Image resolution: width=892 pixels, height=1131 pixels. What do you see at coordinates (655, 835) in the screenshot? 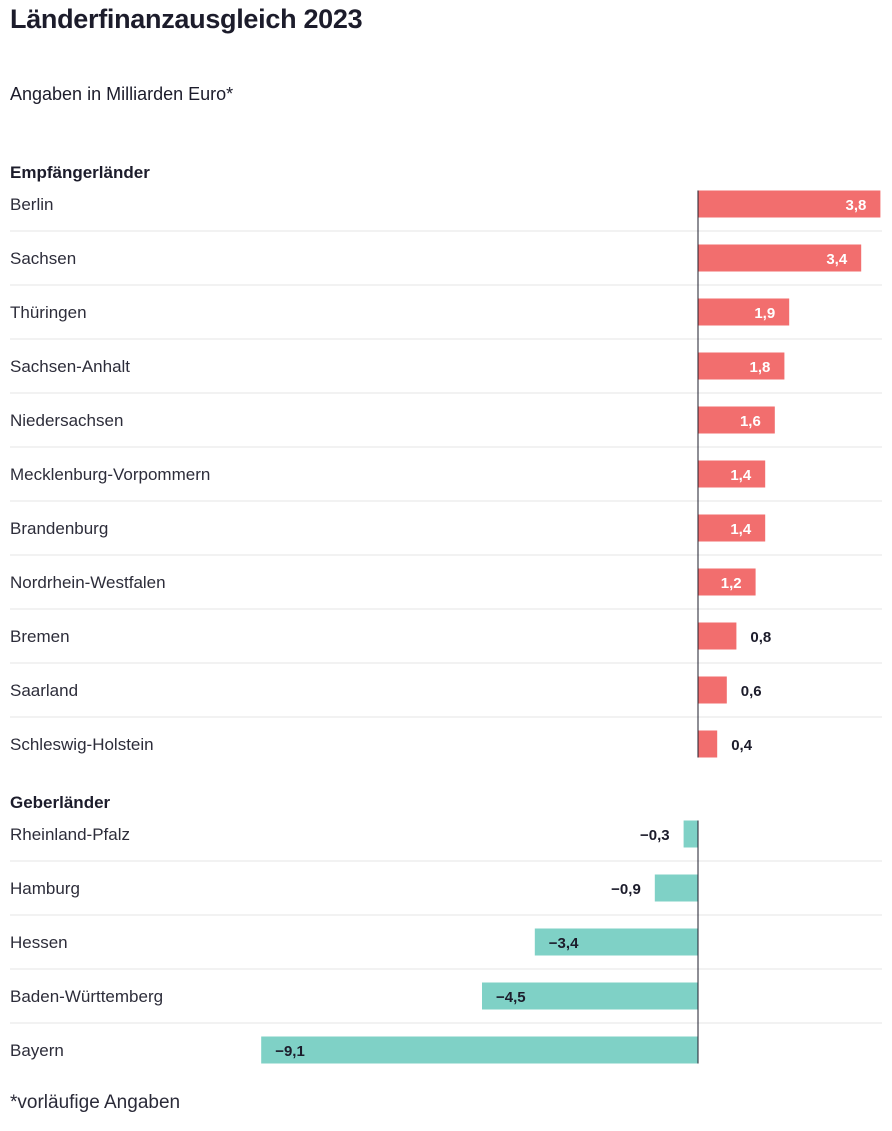
I see `data-label: −0,3` at bounding box center [655, 835].